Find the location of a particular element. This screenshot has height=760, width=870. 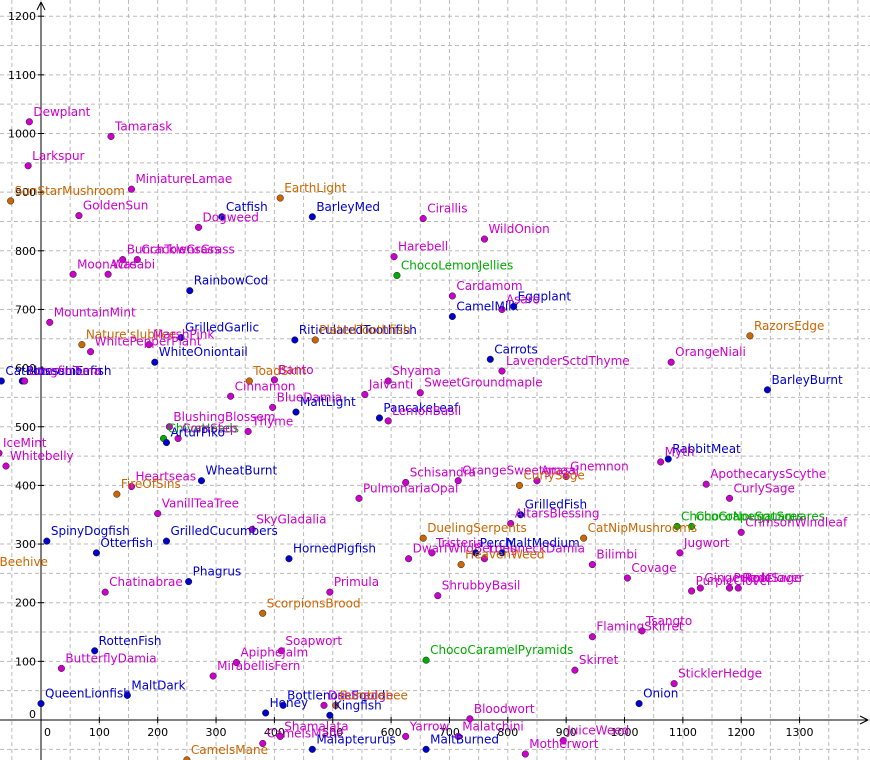

point-label: CurlySage is located at coordinates (764, 488).